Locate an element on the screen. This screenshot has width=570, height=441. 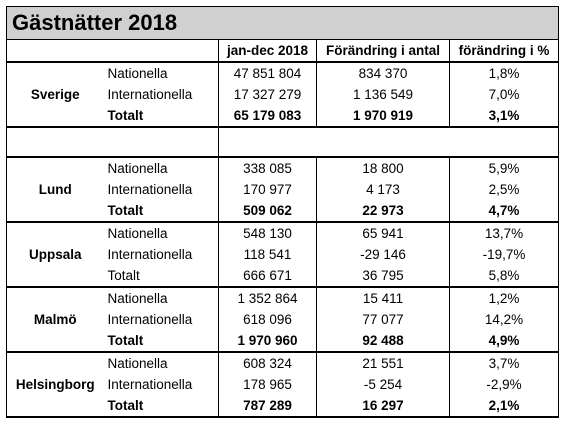
change-count-cell: 92 488 is located at coordinates (383, 341).